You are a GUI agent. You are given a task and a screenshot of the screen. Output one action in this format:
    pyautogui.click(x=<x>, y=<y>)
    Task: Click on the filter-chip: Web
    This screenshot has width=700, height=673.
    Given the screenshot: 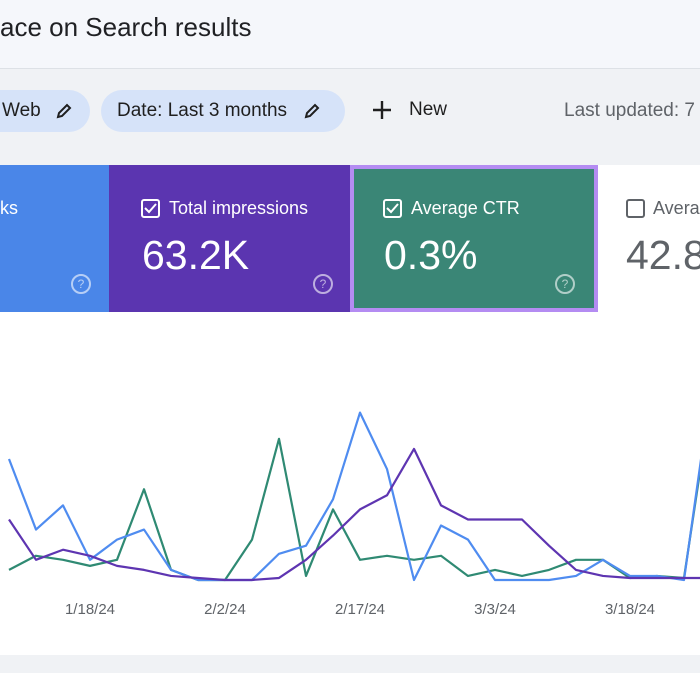 What is the action you would take?
    pyautogui.click(x=45, y=111)
    